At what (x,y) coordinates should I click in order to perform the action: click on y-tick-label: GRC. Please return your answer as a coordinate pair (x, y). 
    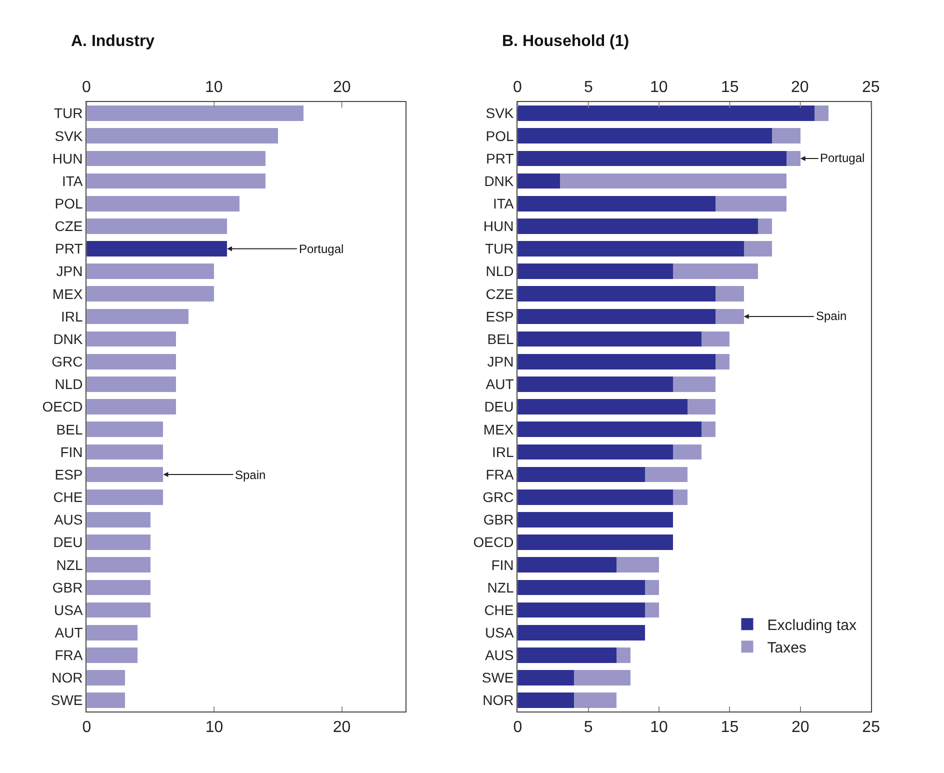
    Looking at the image, I should click on (498, 497).